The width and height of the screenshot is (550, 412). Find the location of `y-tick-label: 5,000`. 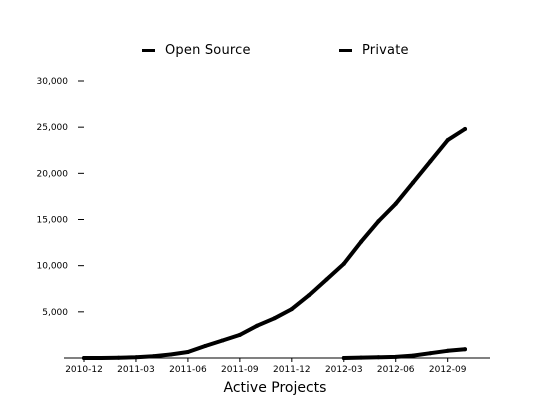

y-tick-label: 5,000 is located at coordinates (55, 313).